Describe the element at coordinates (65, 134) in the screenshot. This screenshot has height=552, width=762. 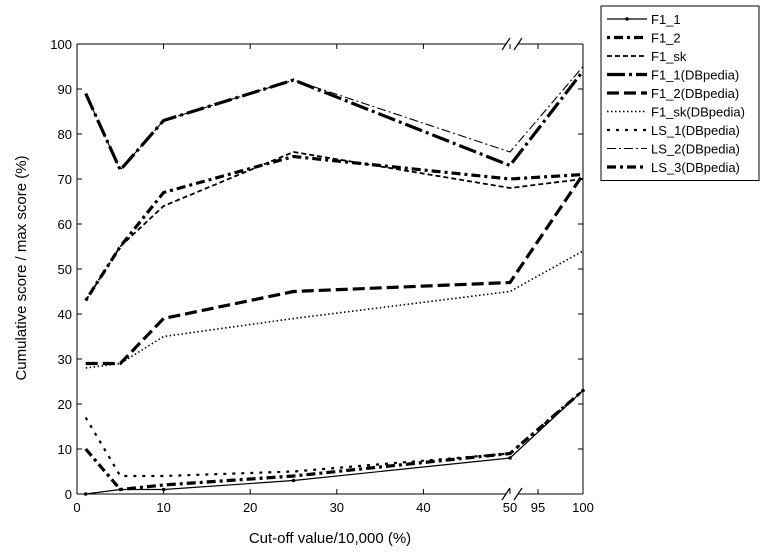
I see `y-tick-label: 80` at that location.